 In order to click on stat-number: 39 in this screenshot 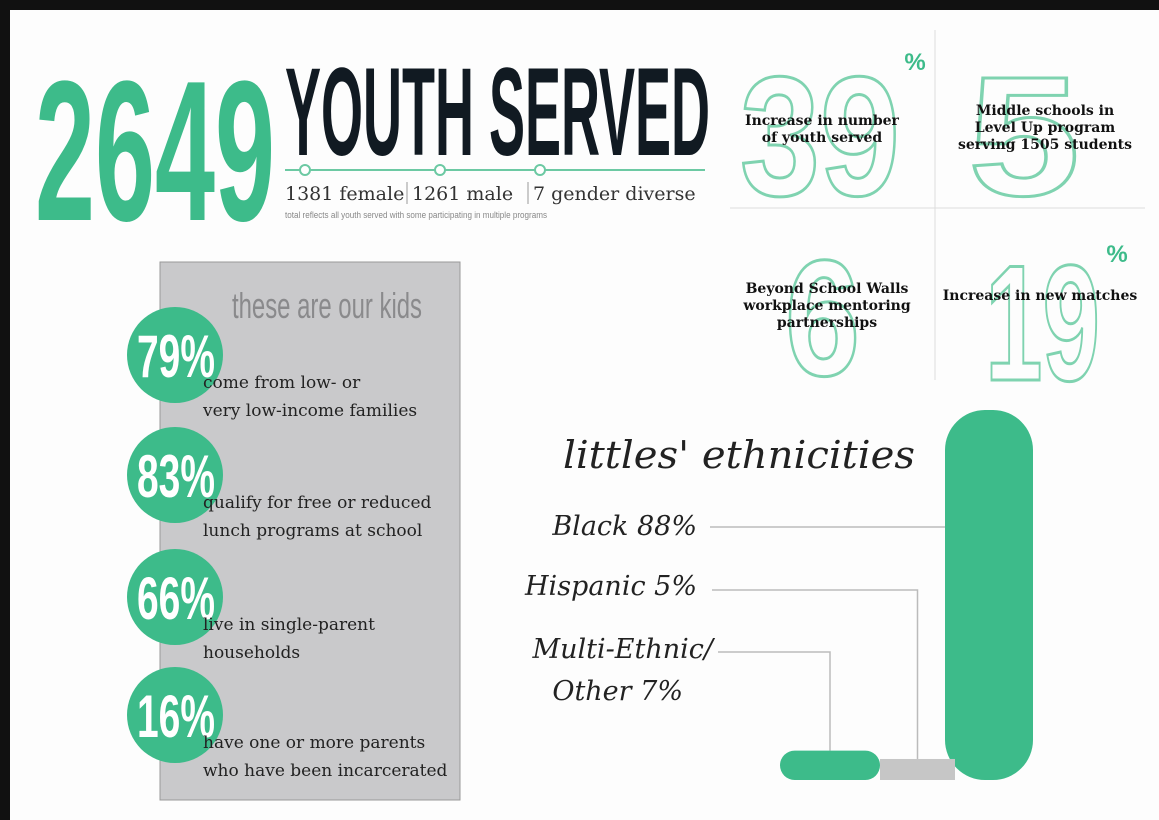, I will do `click(820, 137)`.